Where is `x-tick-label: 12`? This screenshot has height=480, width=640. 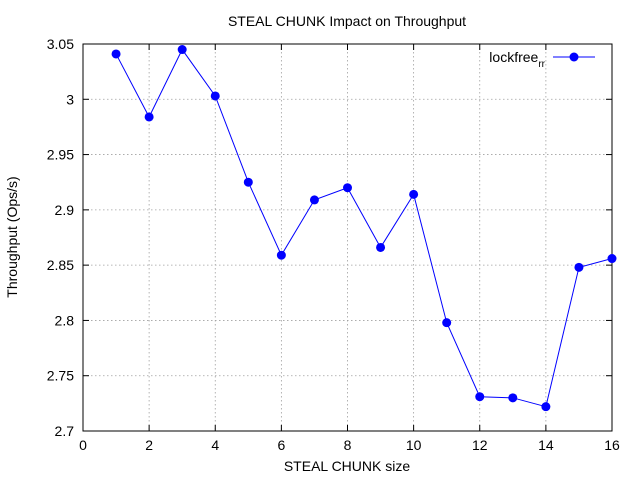
x-tick-label: 12 is located at coordinates (480, 445).